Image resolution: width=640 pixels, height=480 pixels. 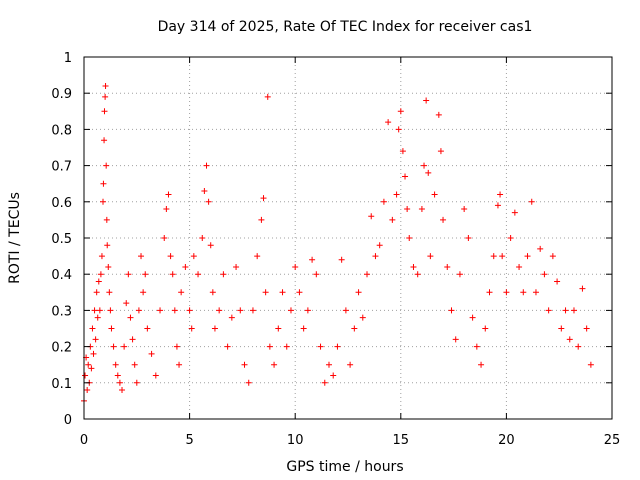 I want to click on x-tick-label: 25, so click(x=612, y=440).